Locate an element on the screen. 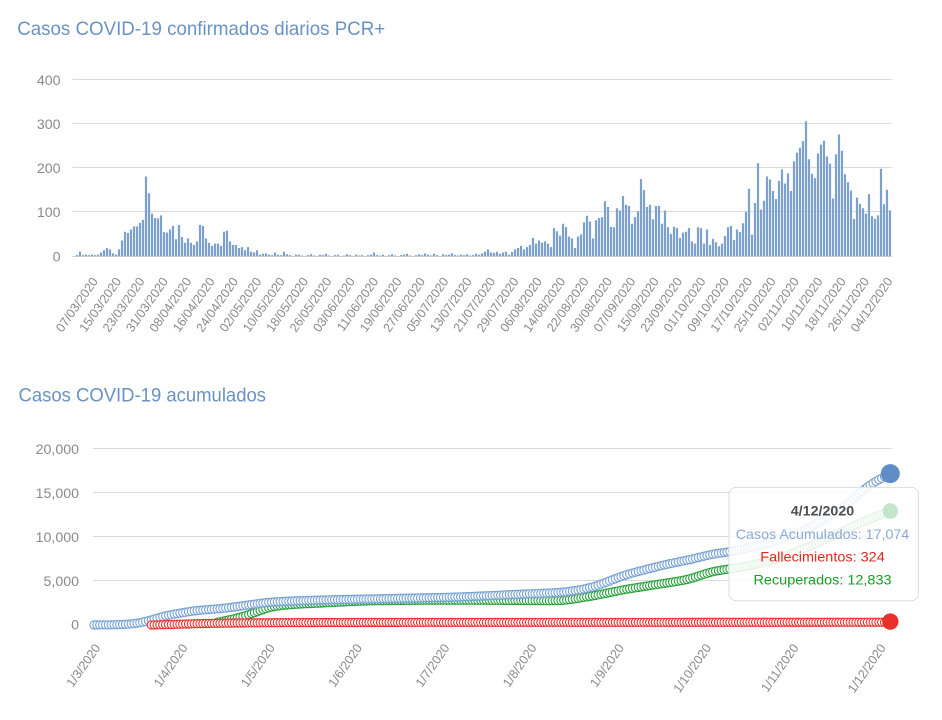 The width and height of the screenshot is (942, 720). svg-text: 5,000 is located at coordinates (61, 582).